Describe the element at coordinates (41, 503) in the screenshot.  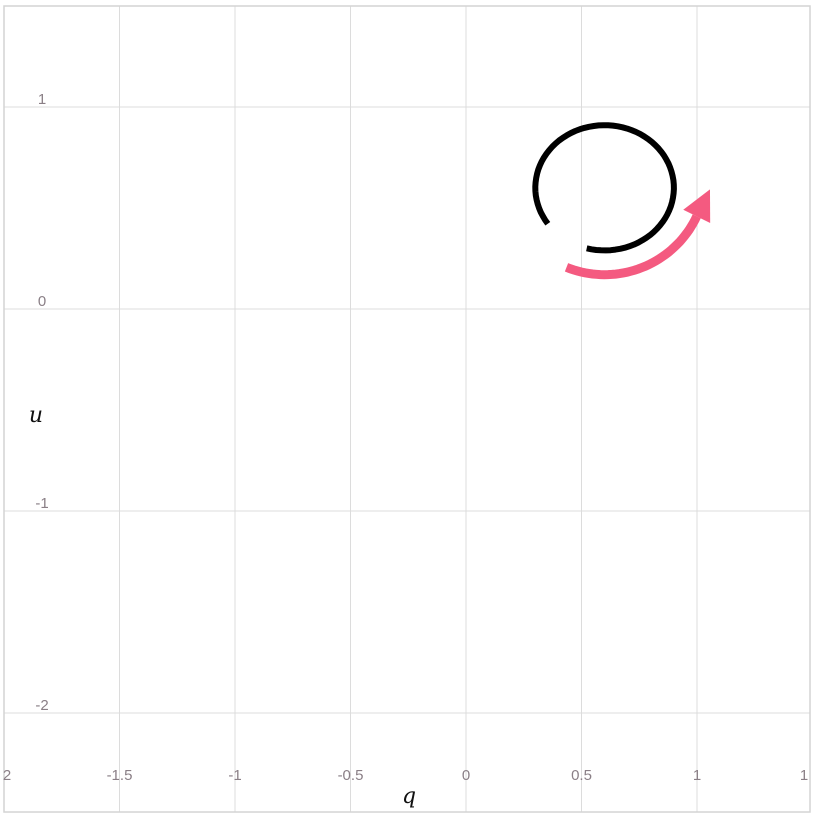
I see `y-tick-label: -1` at that location.